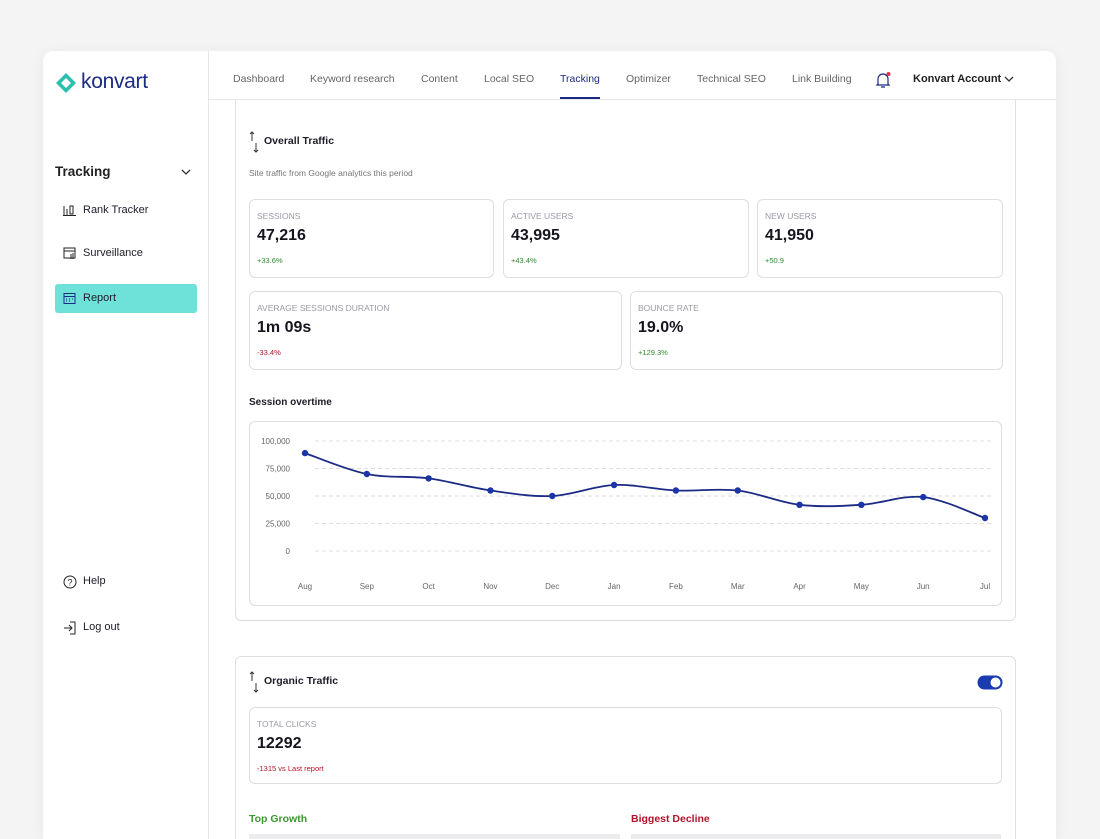 The width and height of the screenshot is (1100, 839). I want to click on sidebar-label: Log out, so click(101, 627).